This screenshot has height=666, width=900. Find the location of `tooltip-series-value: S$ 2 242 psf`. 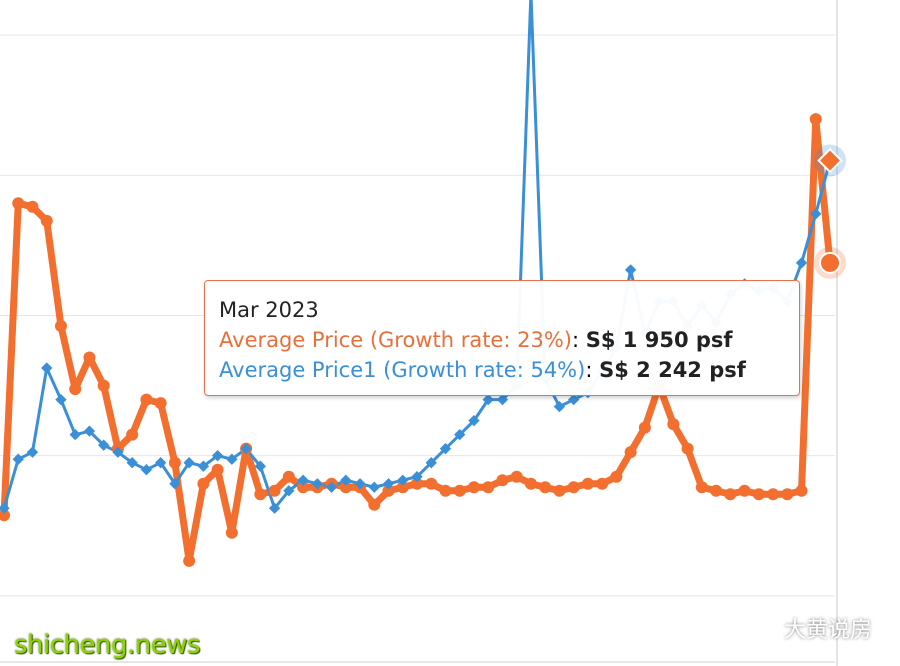

tooltip-series-value: S$ 2 242 psf is located at coordinates (672, 370).